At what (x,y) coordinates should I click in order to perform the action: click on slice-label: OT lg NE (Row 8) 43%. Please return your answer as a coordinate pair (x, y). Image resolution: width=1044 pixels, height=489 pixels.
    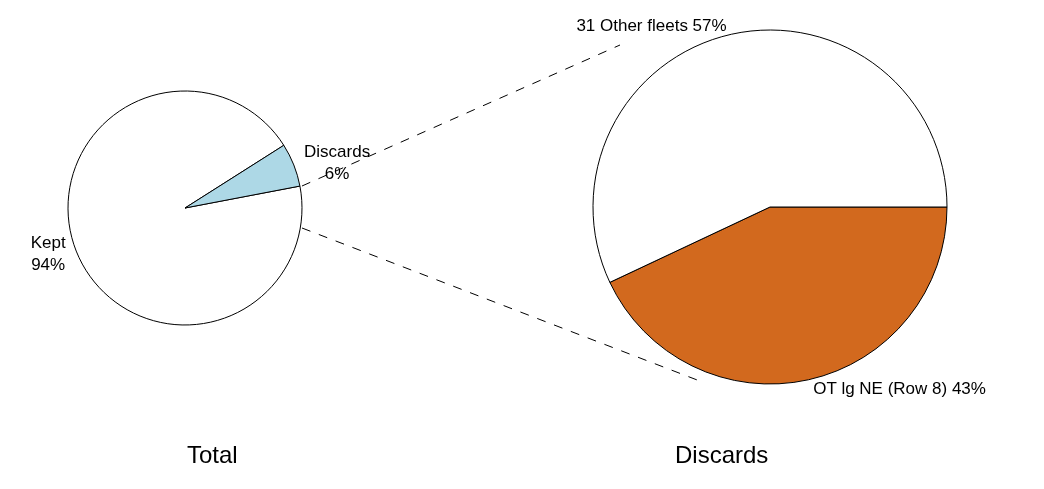
    Looking at the image, I should click on (899, 389).